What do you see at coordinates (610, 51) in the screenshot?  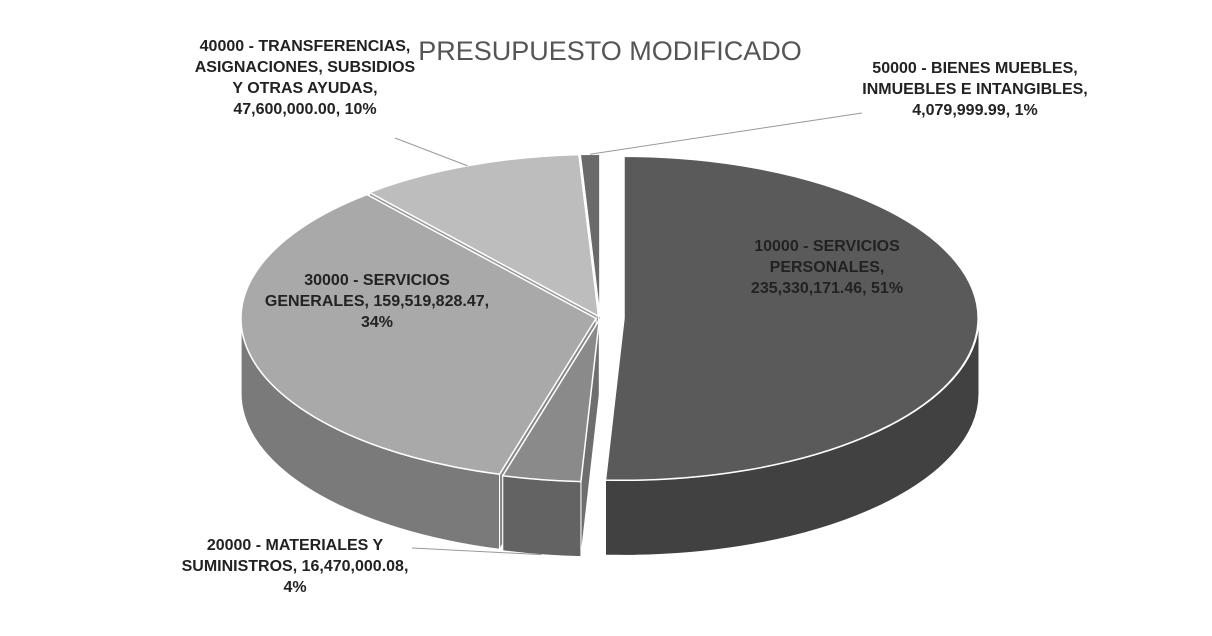 I see `chart-title: PRESUPUESTO MODIFICADO` at bounding box center [610, 51].